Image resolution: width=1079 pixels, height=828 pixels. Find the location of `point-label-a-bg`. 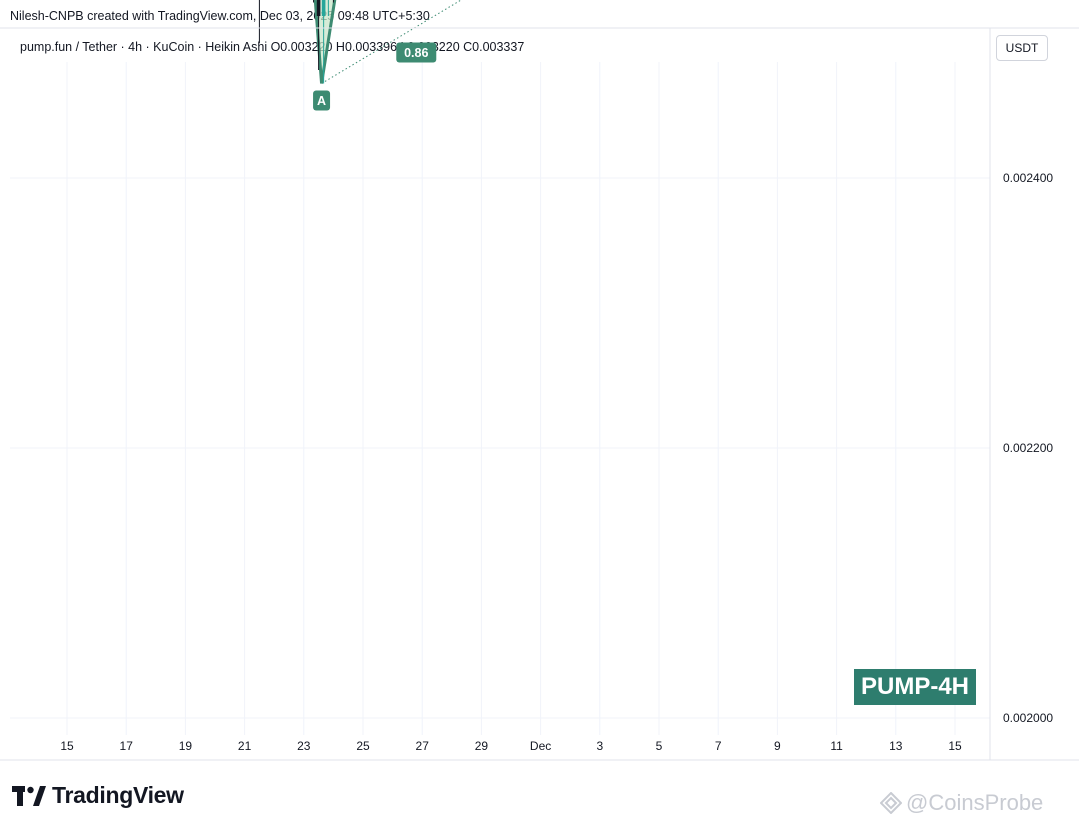

point-label-a-bg is located at coordinates (322, 100).